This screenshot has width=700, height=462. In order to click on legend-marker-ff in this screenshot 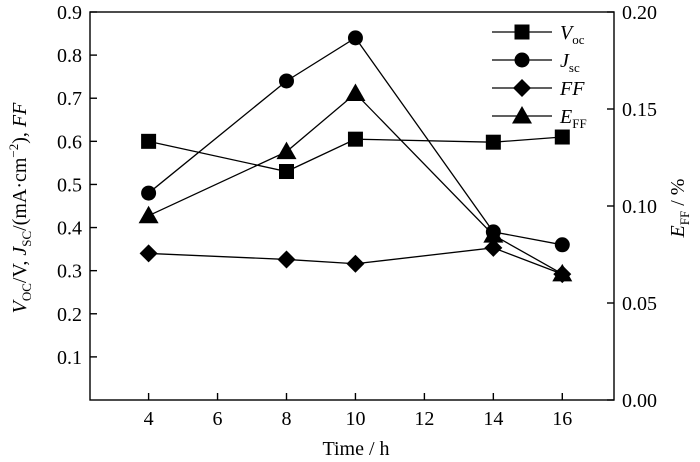, I will do `click(522, 88)`.